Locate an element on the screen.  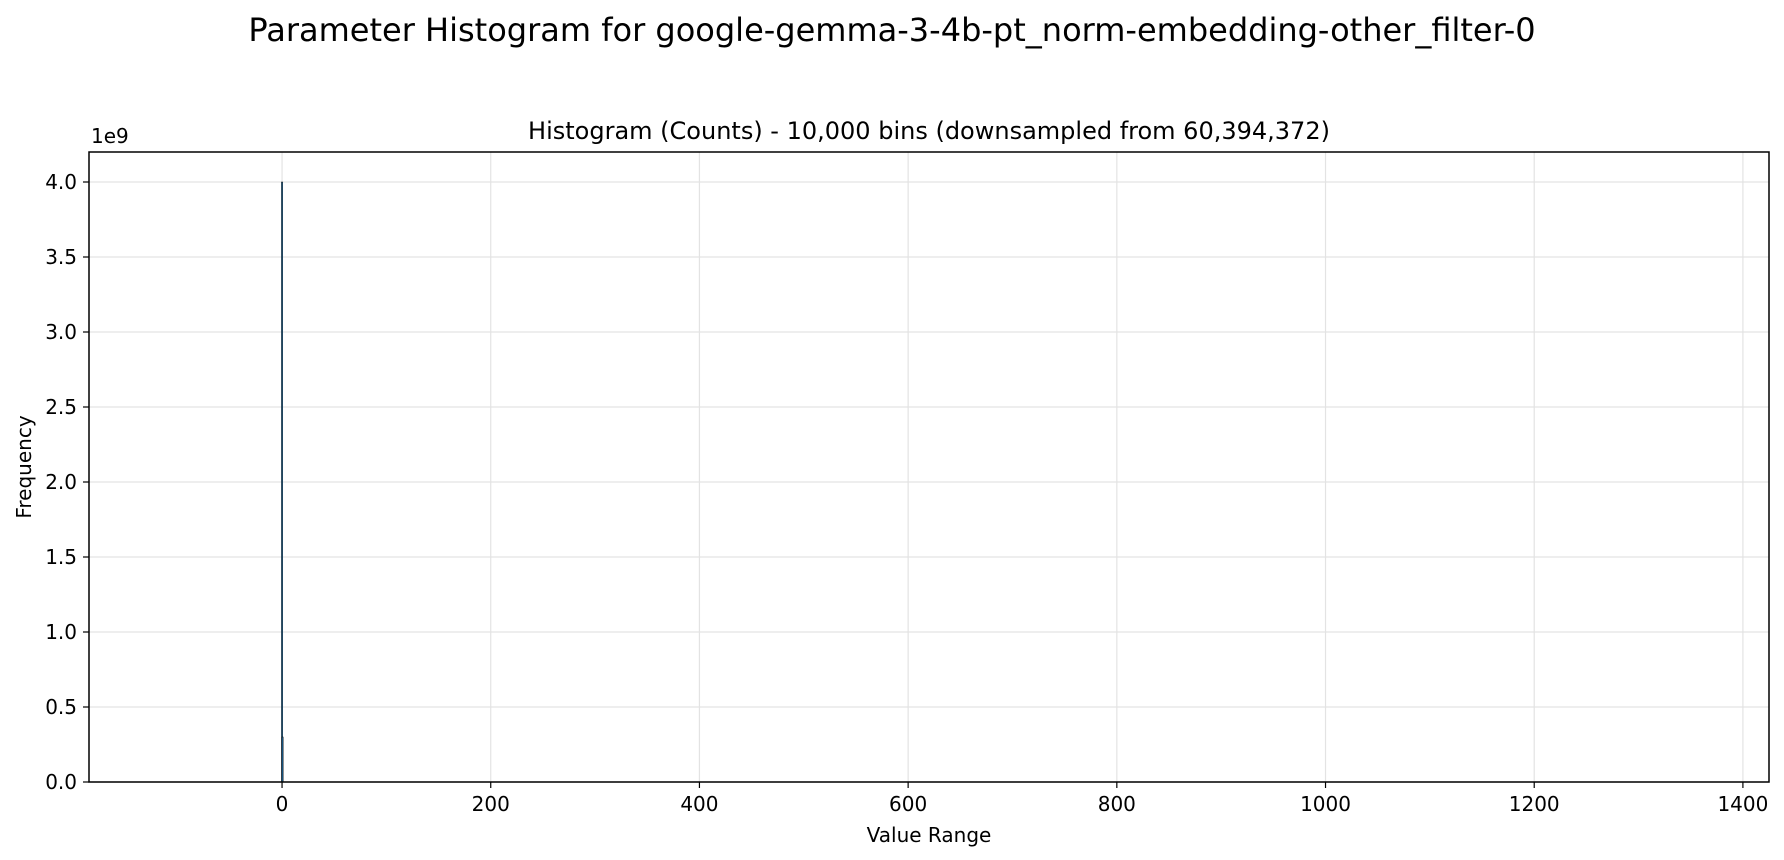
x-tick-label: 400 is located at coordinates (699, 804).